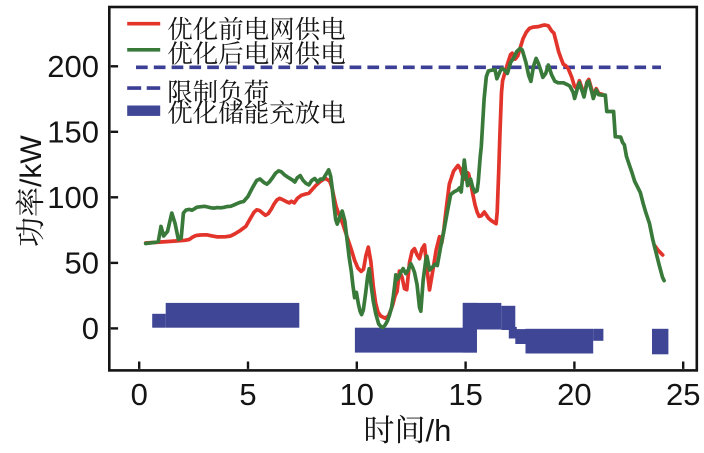 Image resolution: width=704 pixels, height=453 pixels. I want to click on svg-text: 100, so click(73, 197).